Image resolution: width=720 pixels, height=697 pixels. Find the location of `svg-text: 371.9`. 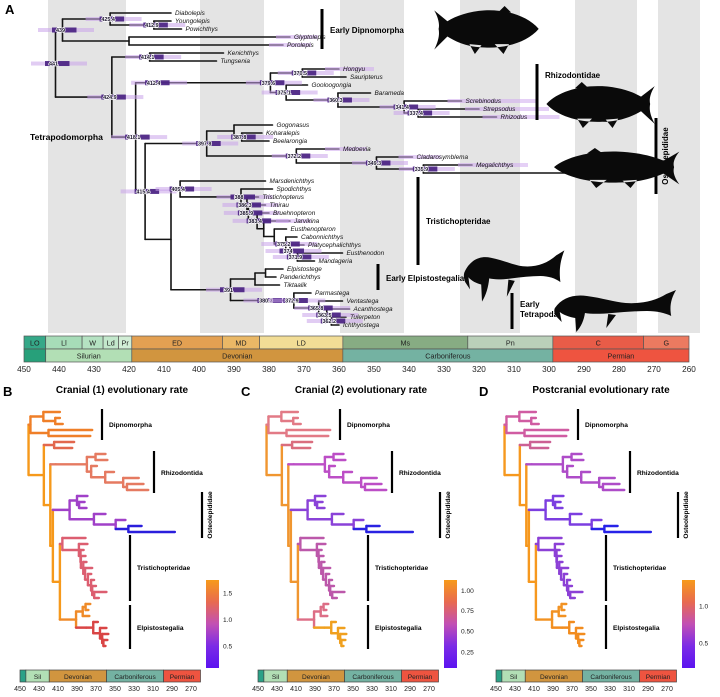

svg-text: 371.9 is located at coordinates (296, 258).